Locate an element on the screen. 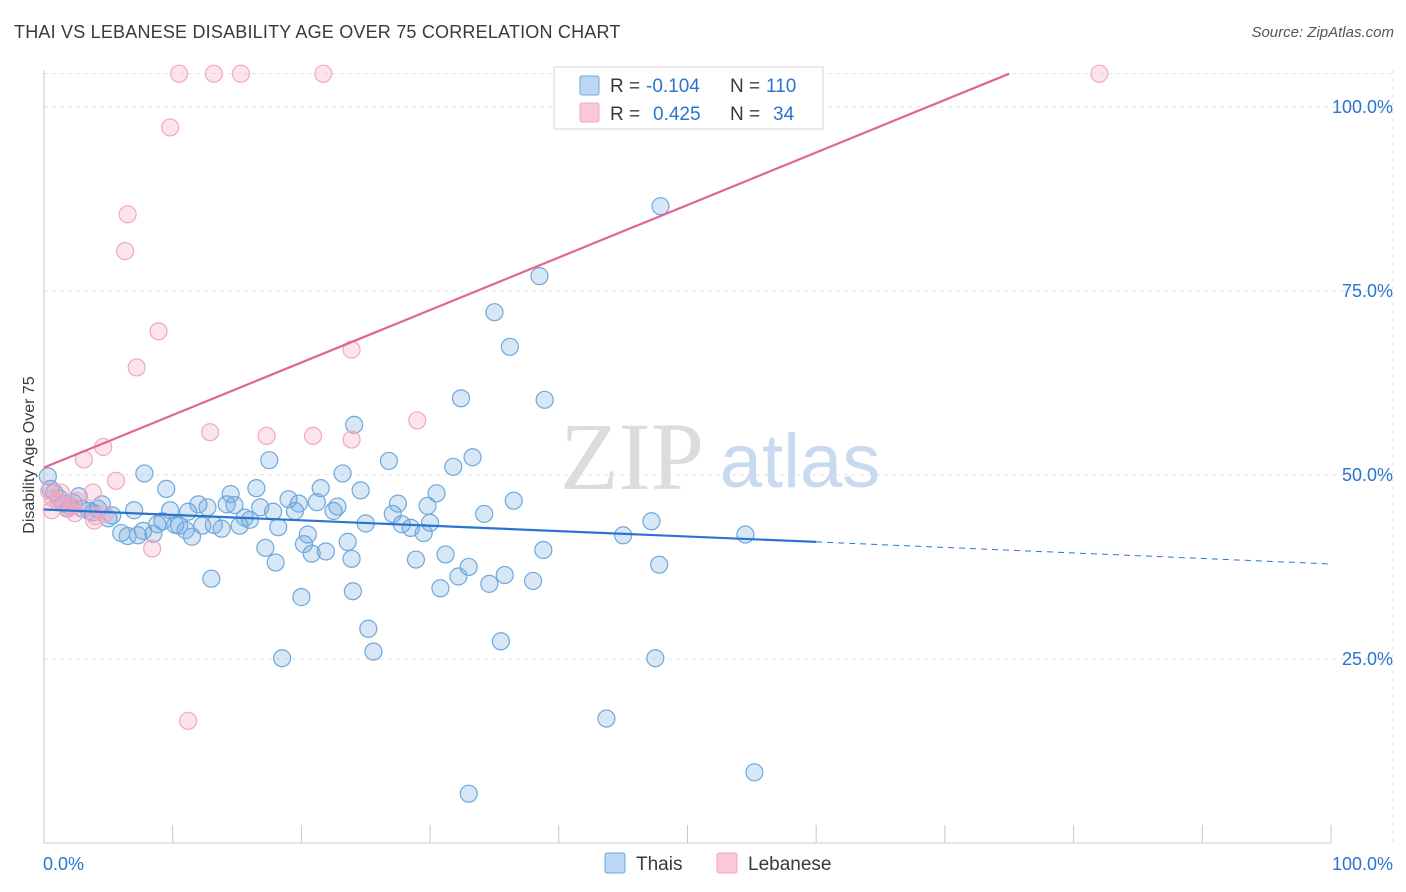 Image resolution: width=1406 pixels, height=892 pixels. y-tick-labels: 25.0% 50.0% 75.0% 100.0% is located at coordinates (1362, 383).